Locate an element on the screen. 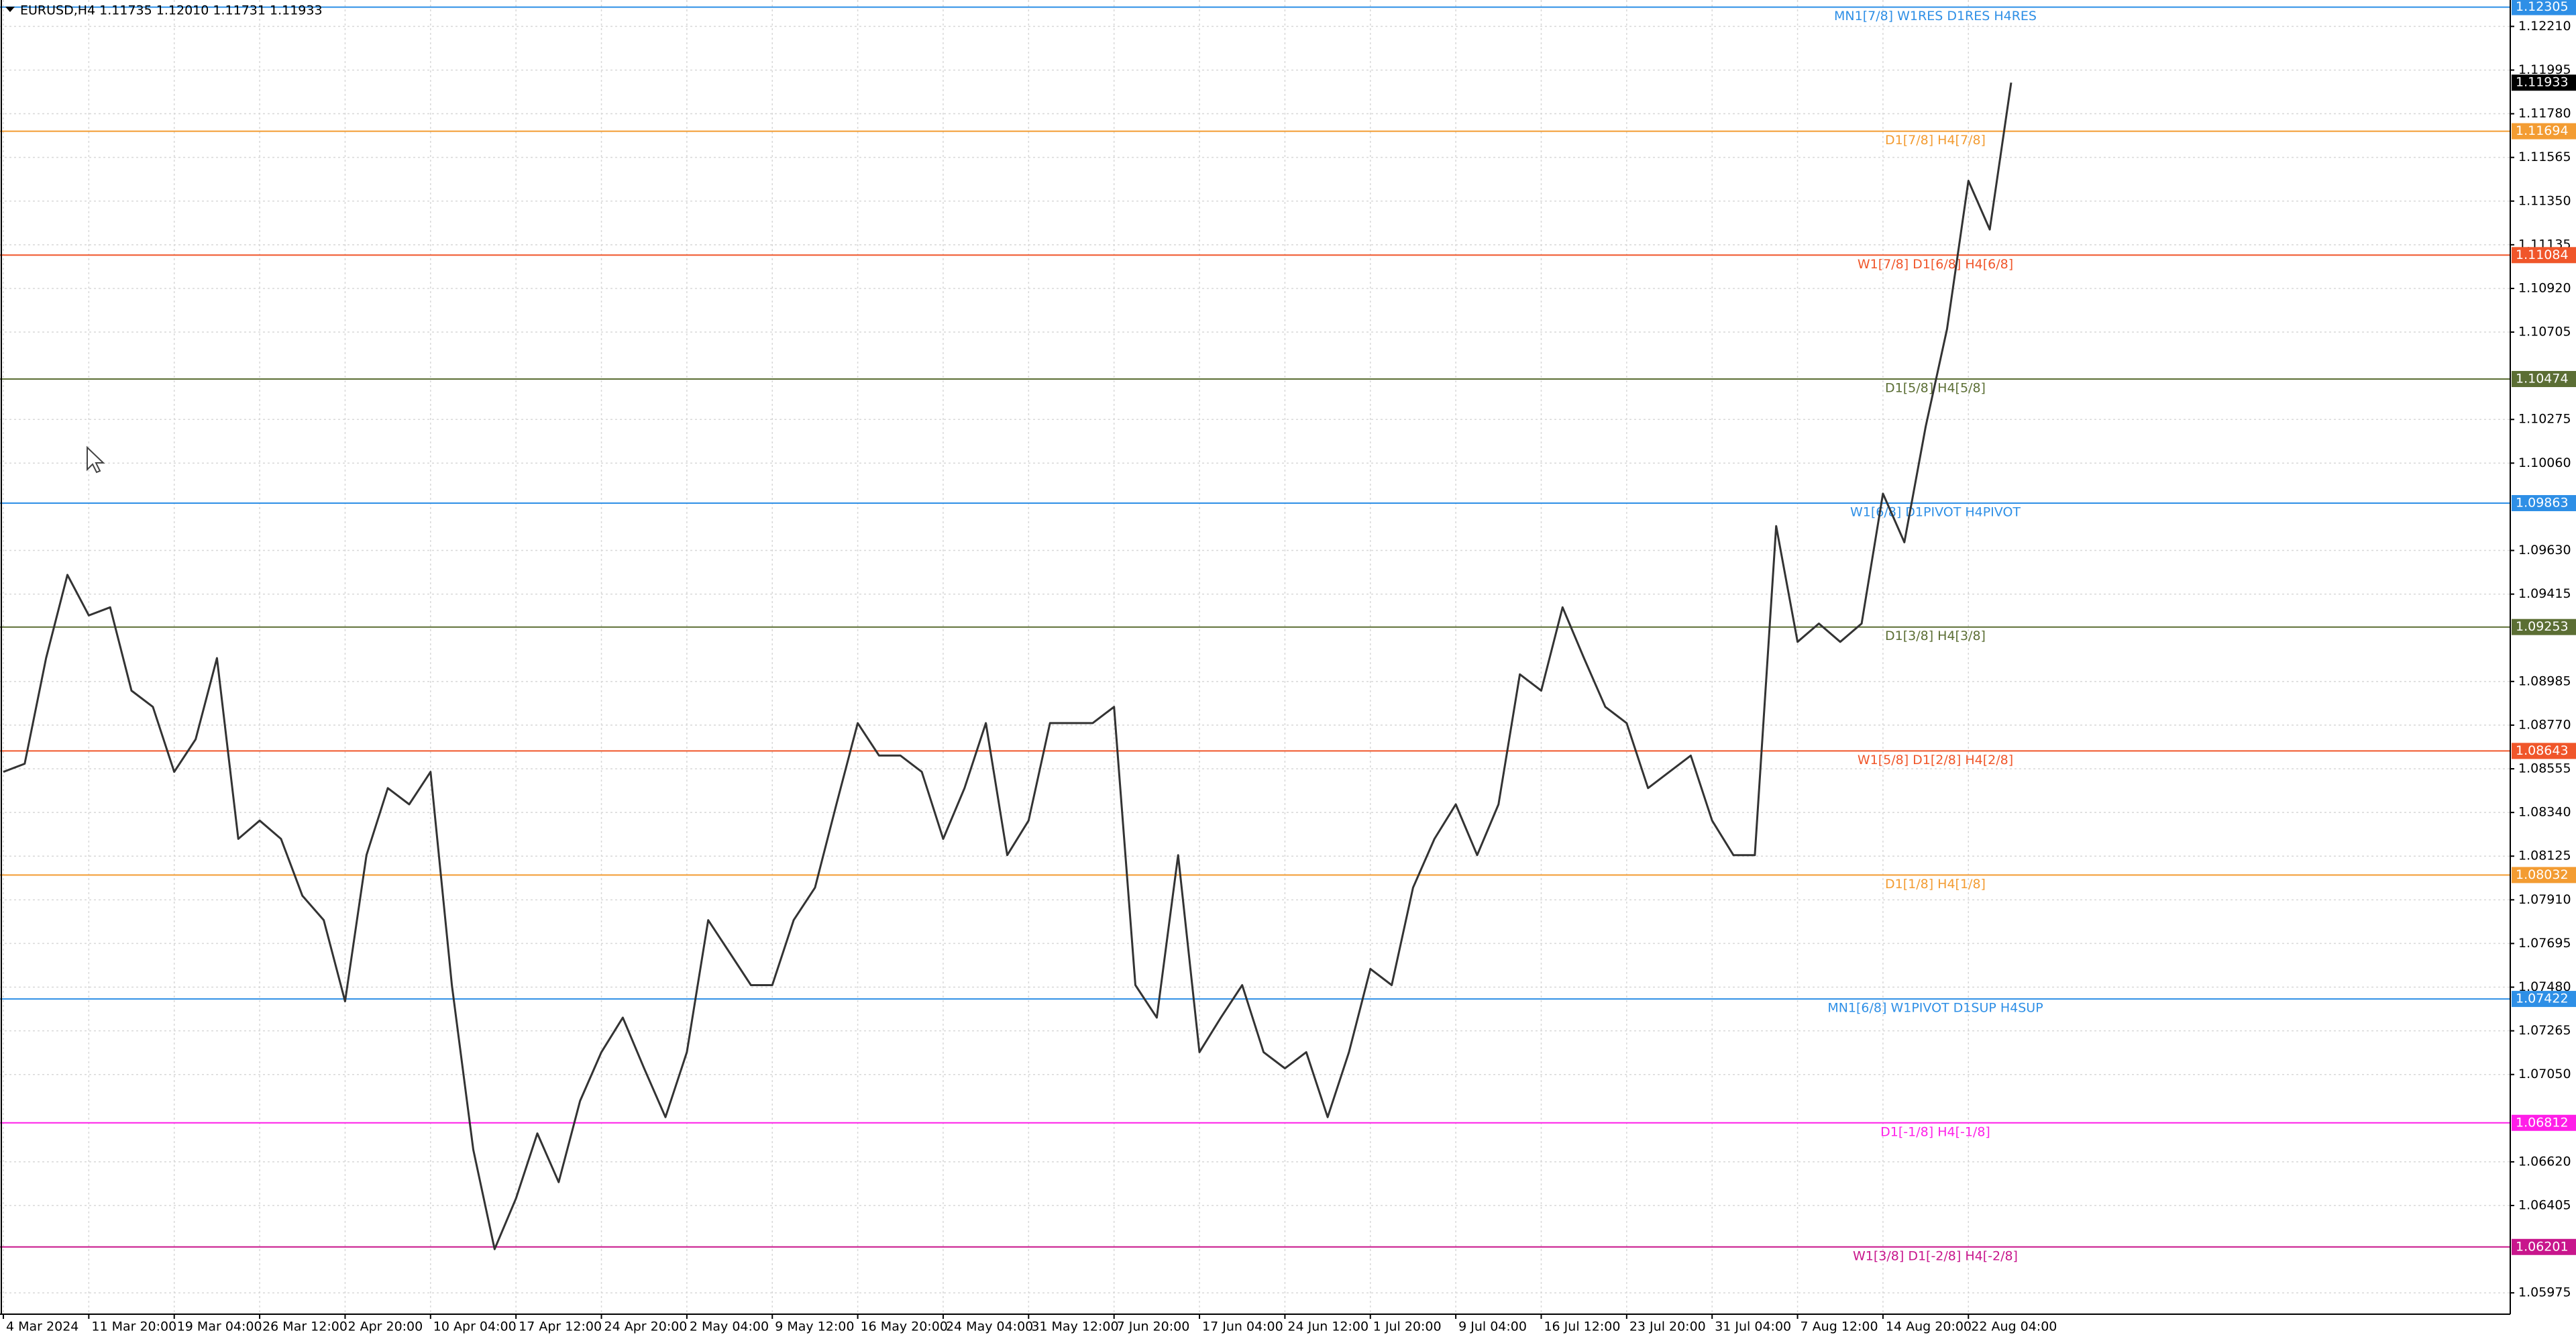  price-tag-label: 1.08643 is located at coordinates (2542, 750).